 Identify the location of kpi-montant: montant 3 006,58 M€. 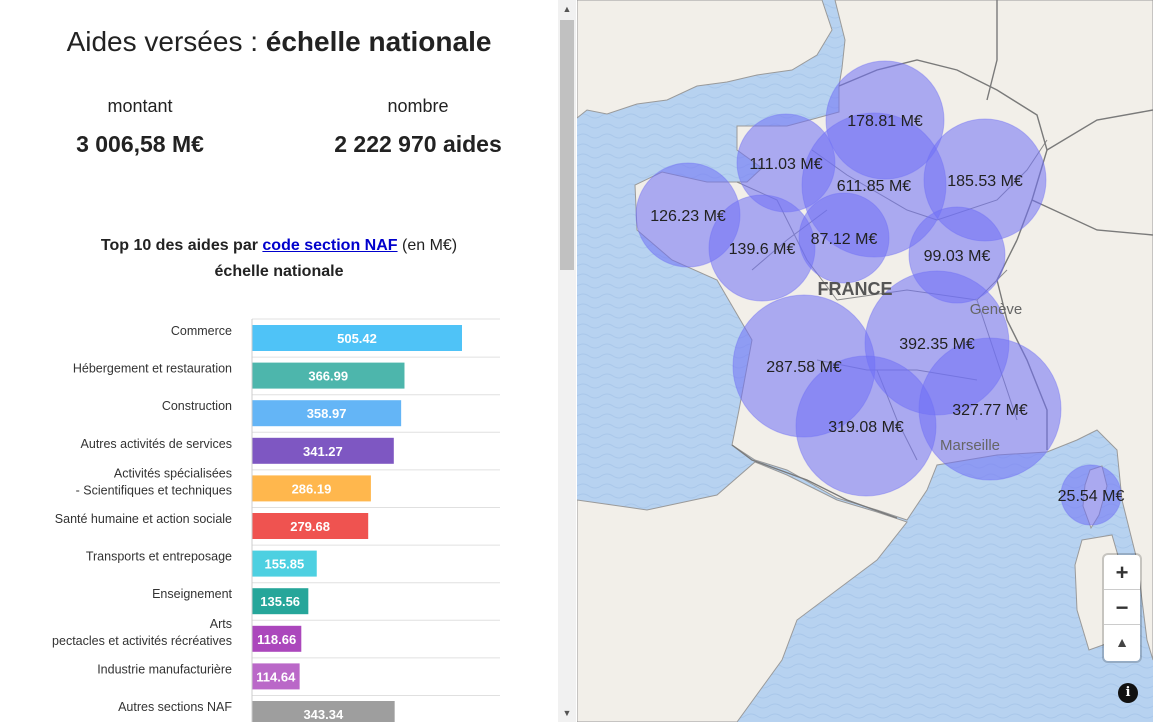
(140, 127).